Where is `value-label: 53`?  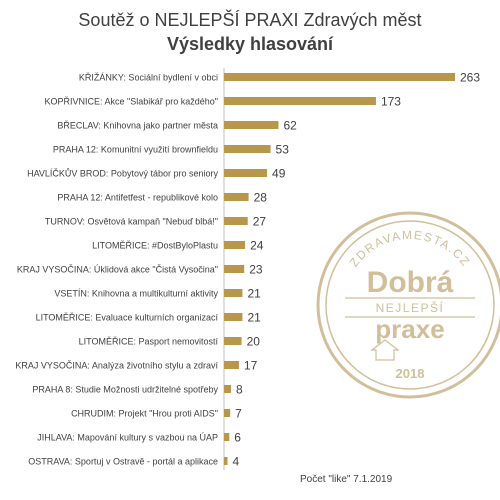
value-label: 53 is located at coordinates (283, 150).